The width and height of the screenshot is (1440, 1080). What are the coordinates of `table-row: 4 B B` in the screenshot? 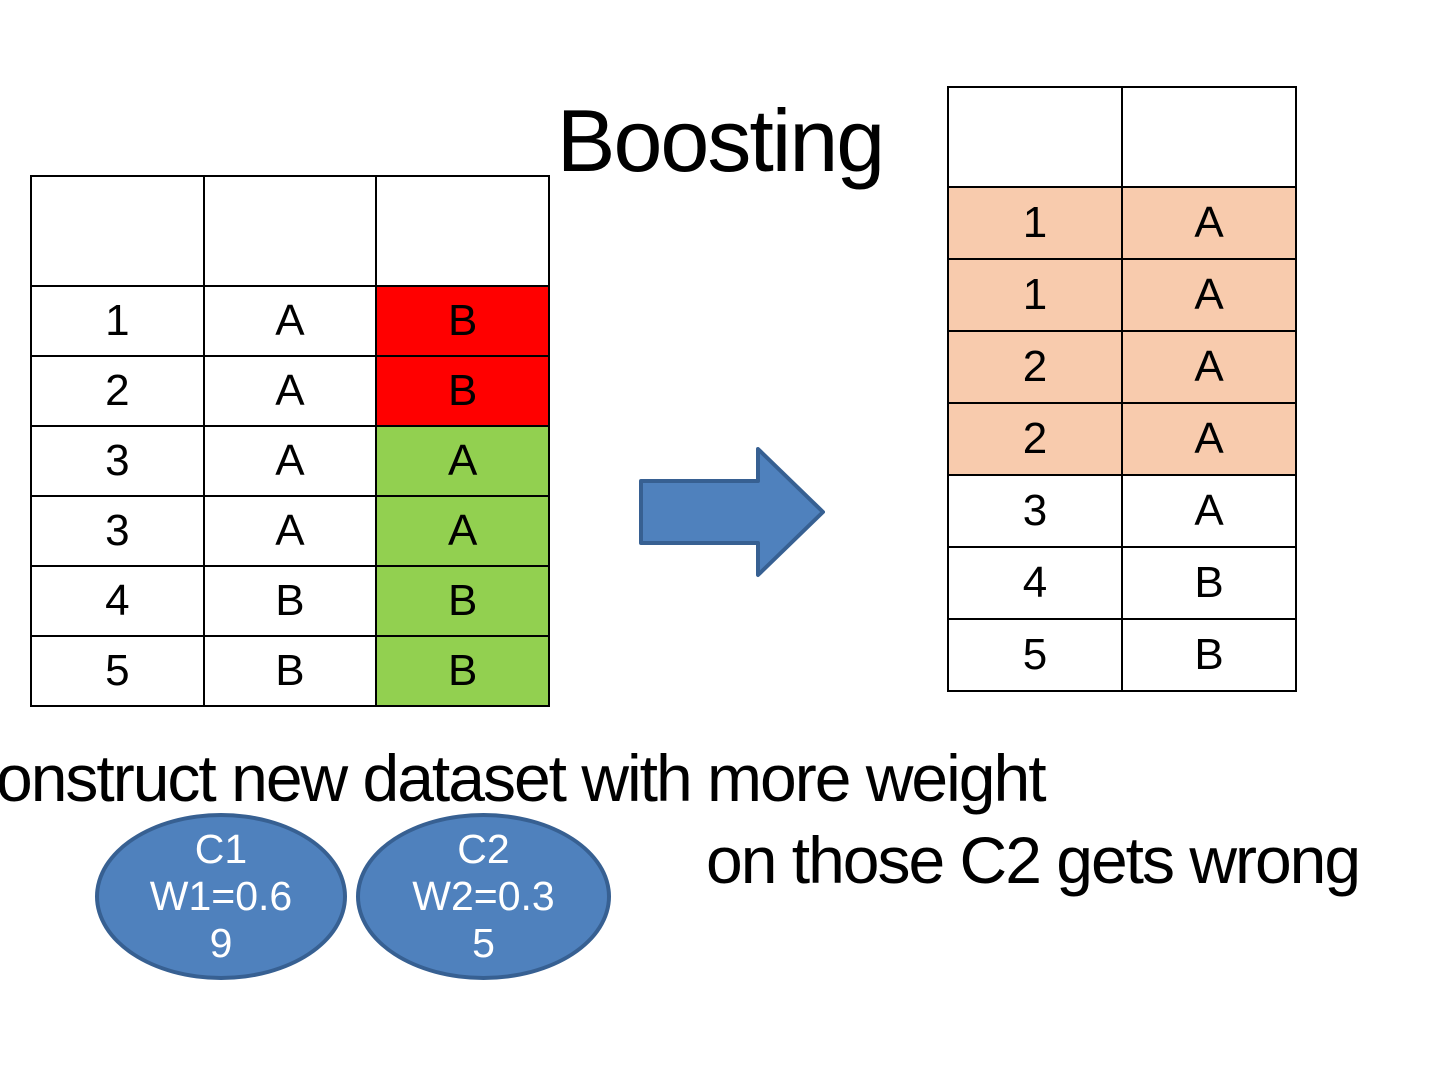 It's located at (290, 601).